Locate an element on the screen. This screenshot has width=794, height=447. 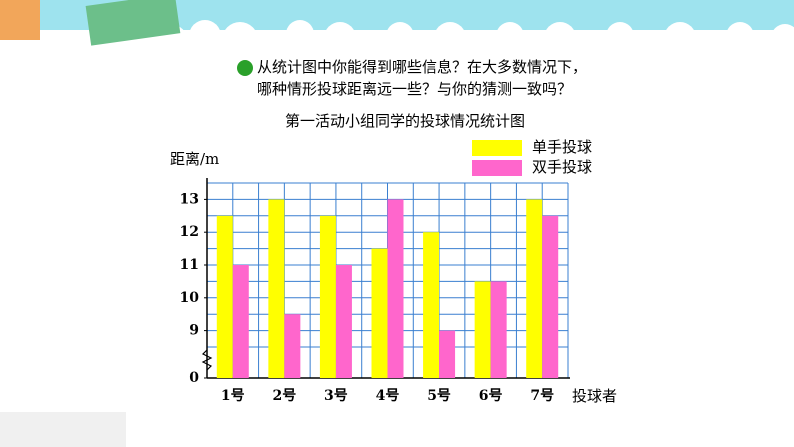
y-tick-label: 11 is located at coordinates (189, 265).